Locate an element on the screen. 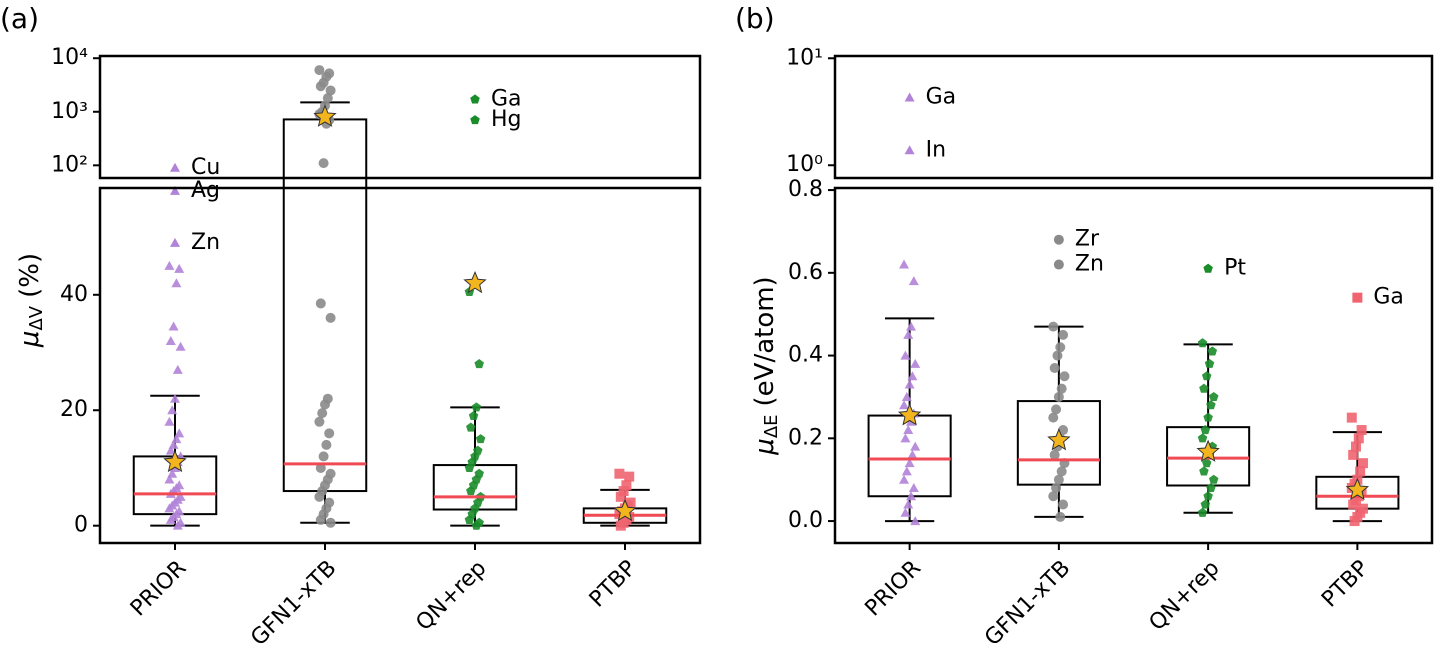 Image resolution: width=1438 pixels, height=662 pixels. y-tick-label: 0.0 is located at coordinates (805, 520).